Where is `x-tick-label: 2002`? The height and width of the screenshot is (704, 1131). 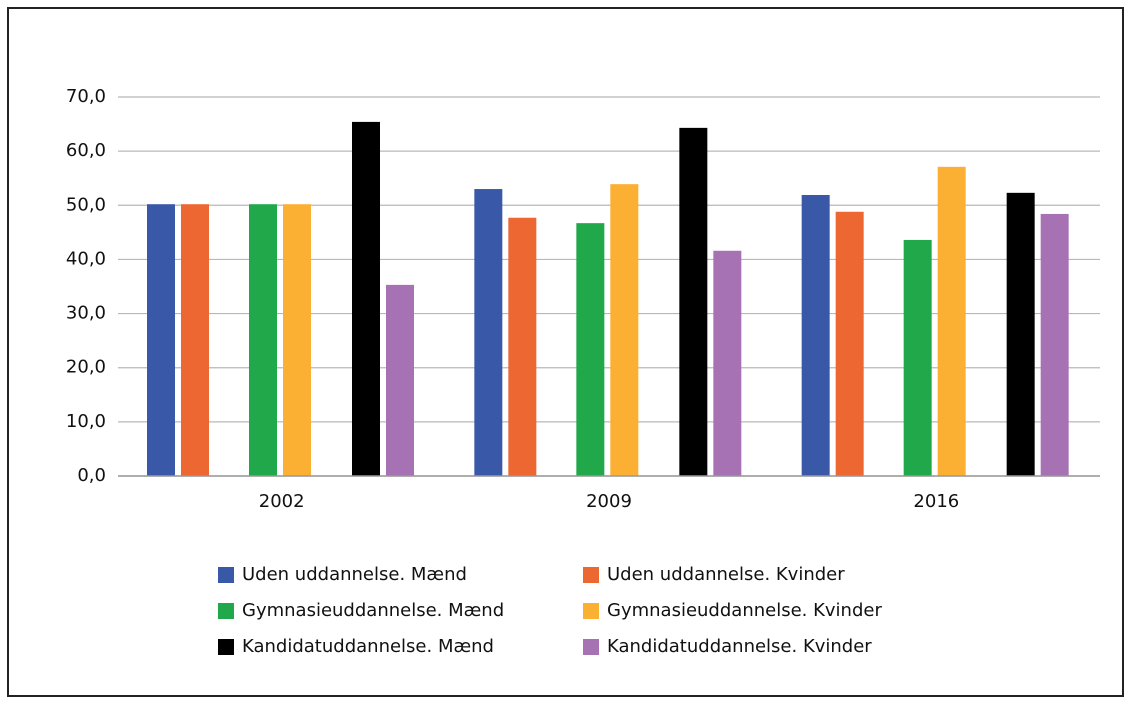 x-tick-label: 2002 is located at coordinates (282, 501).